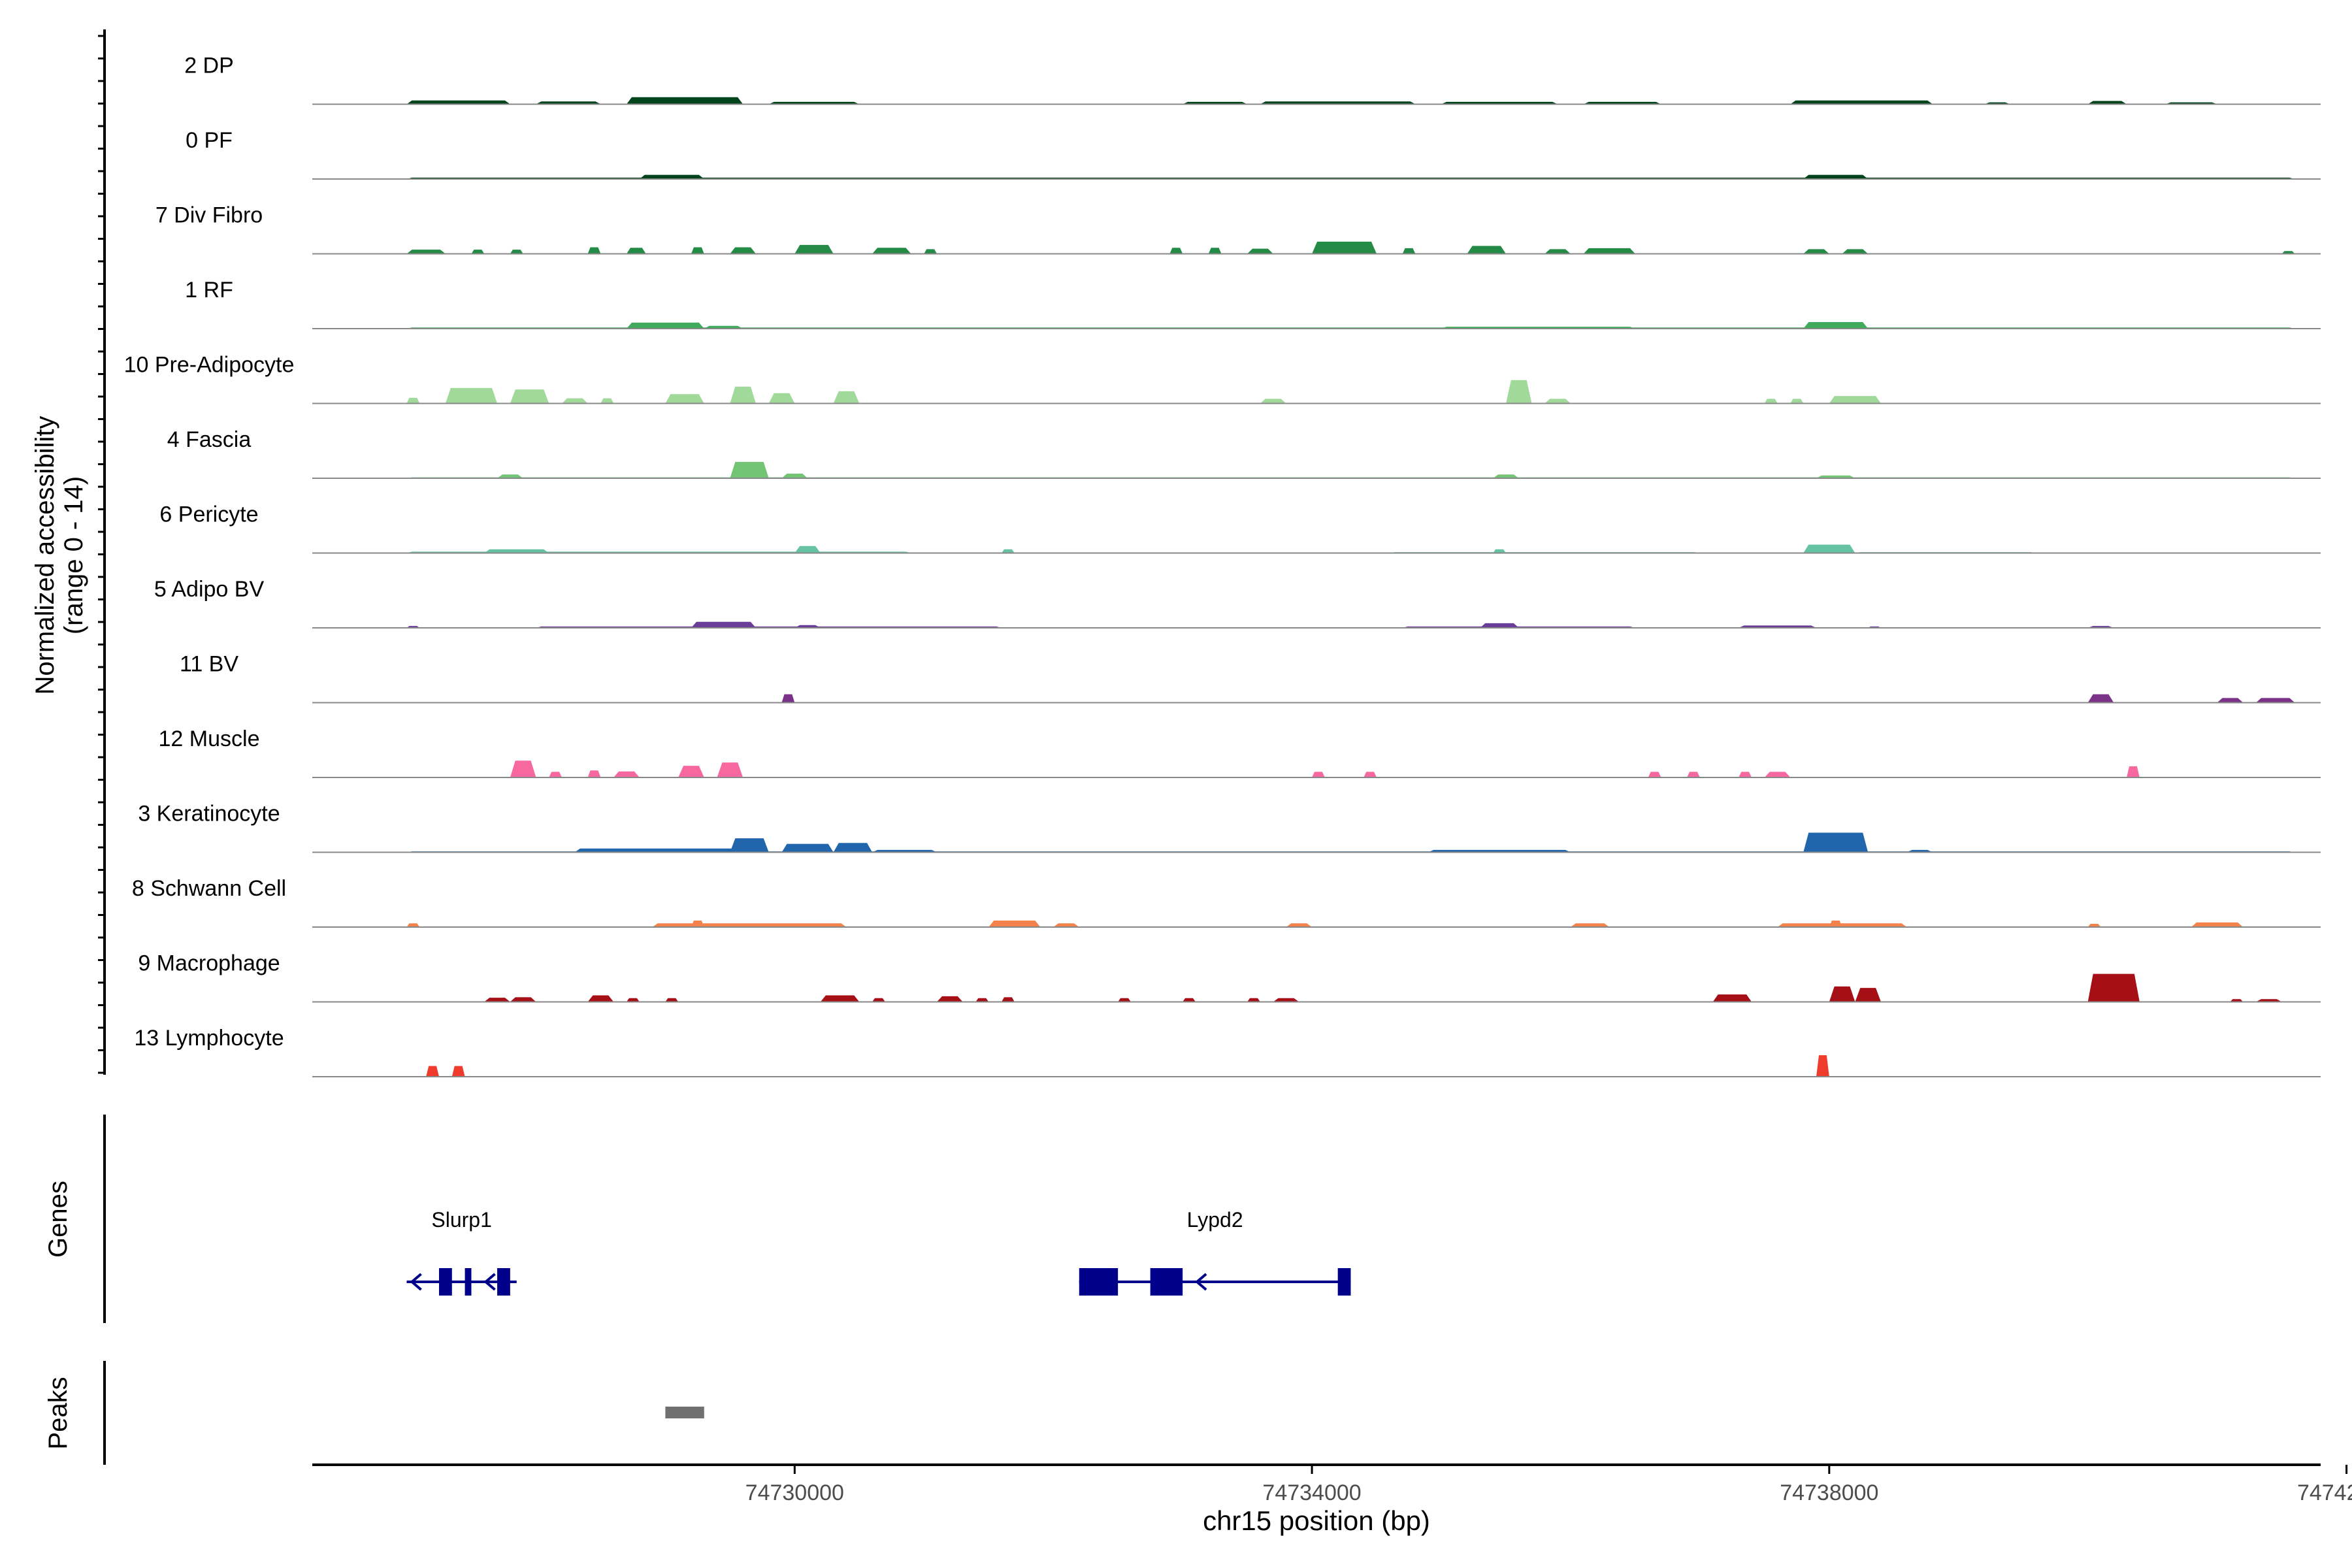 This screenshot has height=1568, width=2352. What do you see at coordinates (1311, 1492) in the screenshot?
I see `x-tick-label: 74734000` at bounding box center [1311, 1492].